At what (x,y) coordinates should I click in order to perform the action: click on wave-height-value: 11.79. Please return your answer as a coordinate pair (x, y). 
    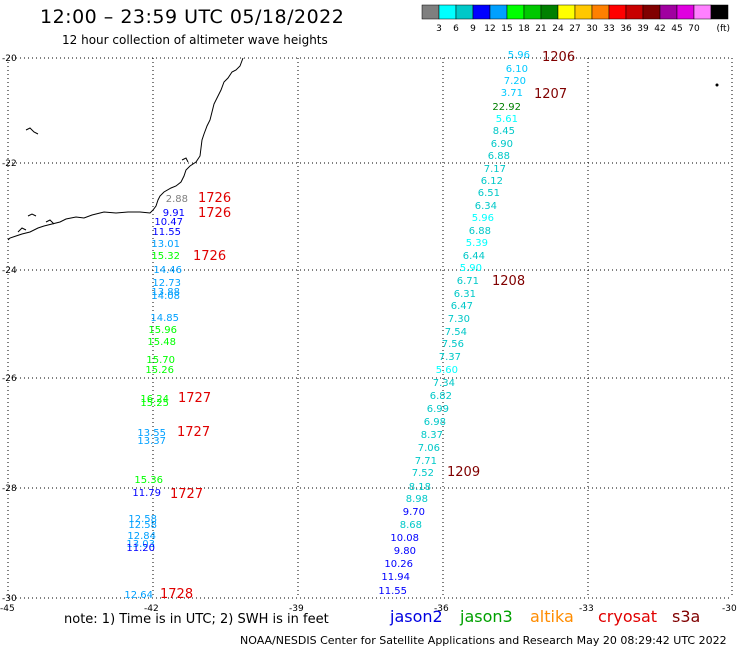
    Looking at the image, I should click on (146, 493).